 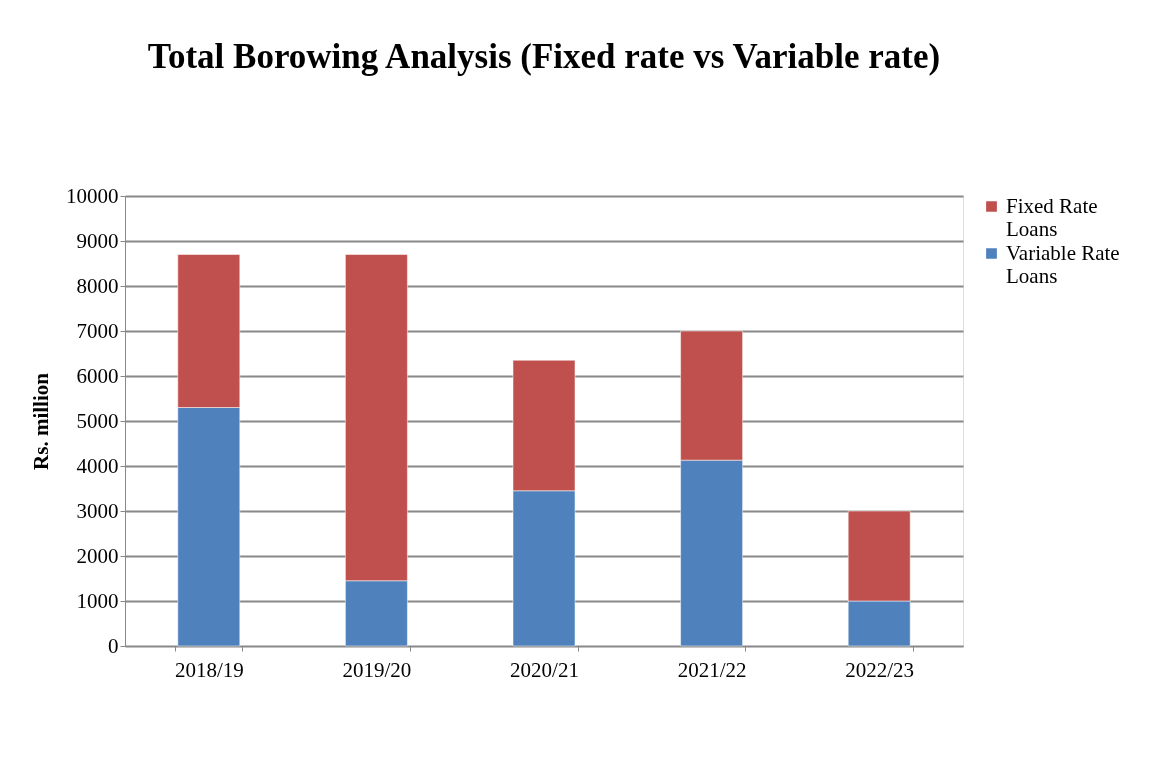 What do you see at coordinates (712, 669) in the screenshot?
I see `x-tick-label: 2021/22` at bounding box center [712, 669].